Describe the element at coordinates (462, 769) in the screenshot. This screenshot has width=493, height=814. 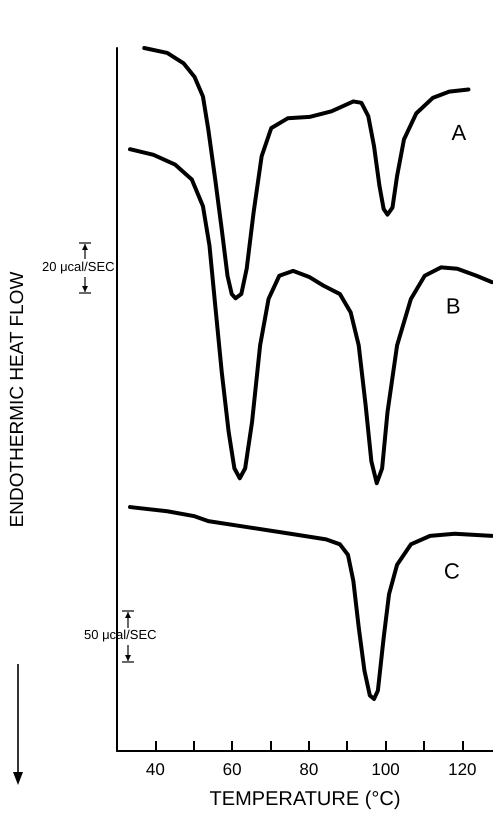
I see `x-tick-label: 120` at that location.